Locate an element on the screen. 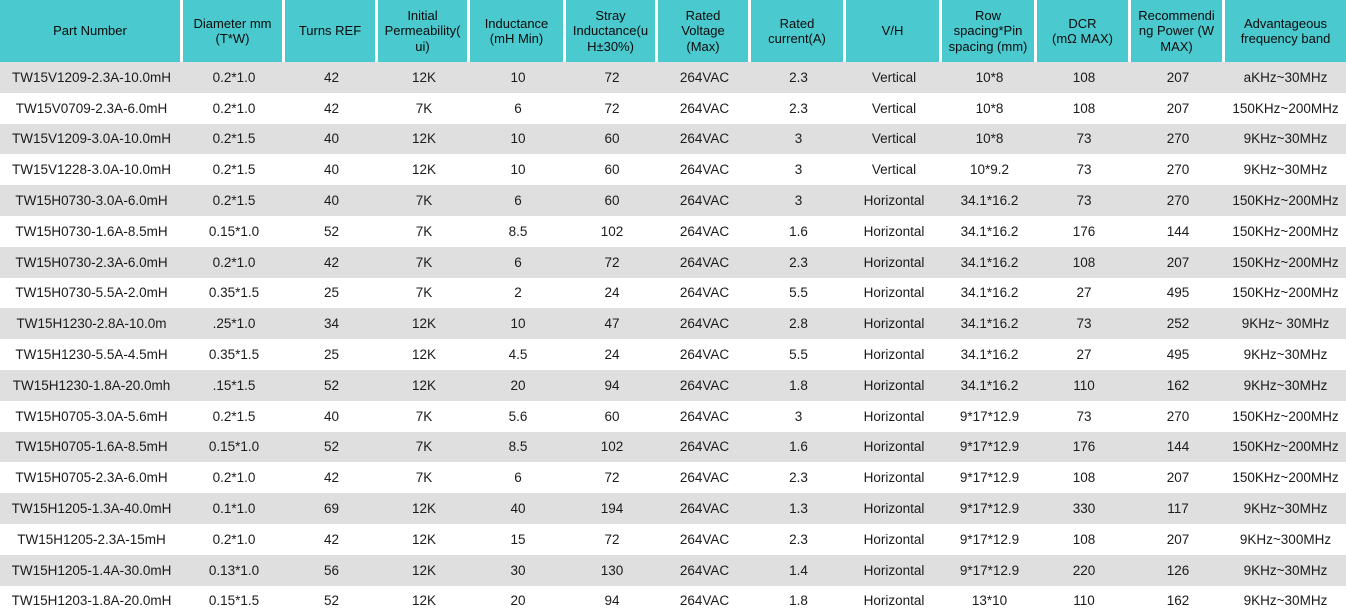 The image size is (1346, 616). cell-inductance: 2 is located at coordinates (518, 293).